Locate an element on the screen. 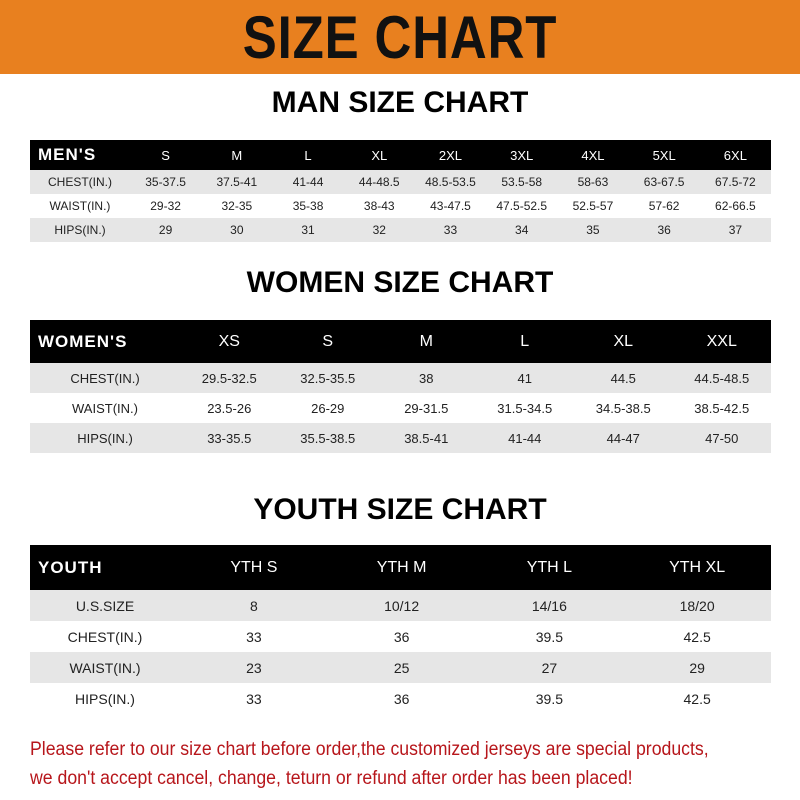  table-cell: 44-48.5 is located at coordinates (379, 182).